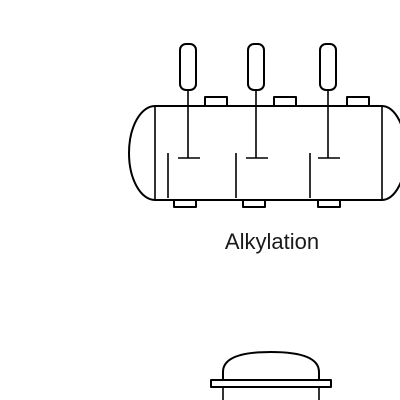 The height and width of the screenshot is (400, 400). What do you see at coordinates (272, 241) in the screenshot?
I see `alkylation-label: Alkylation` at bounding box center [272, 241].